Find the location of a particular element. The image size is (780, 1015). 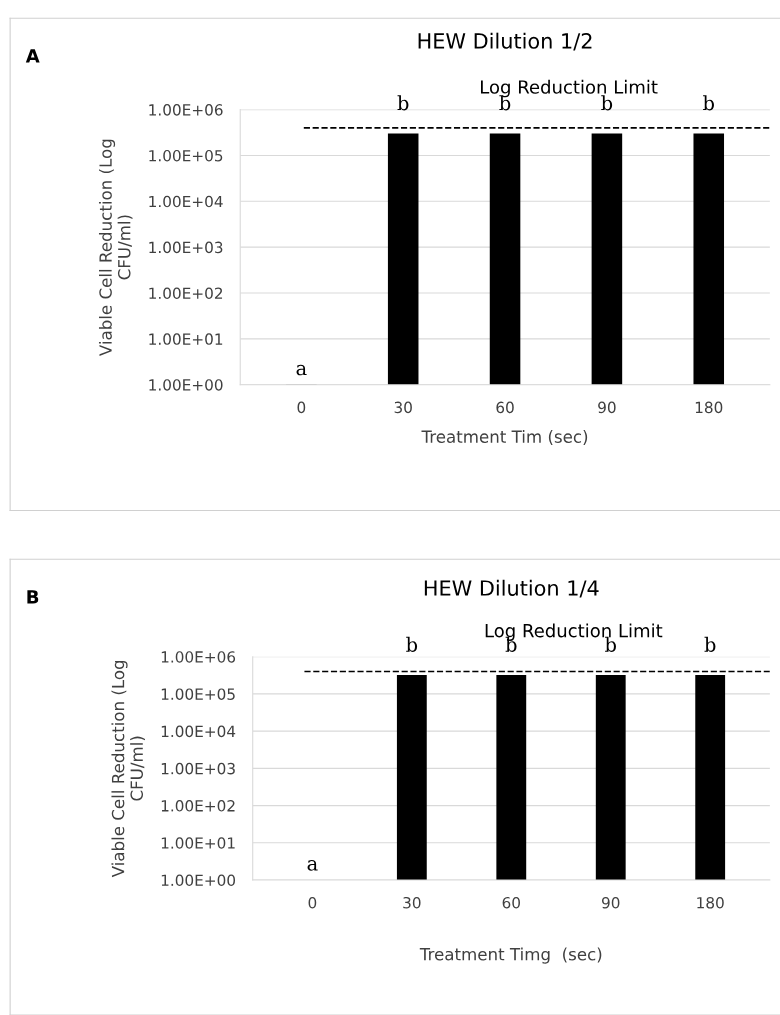

text: A is located at coordinates (32, 56).